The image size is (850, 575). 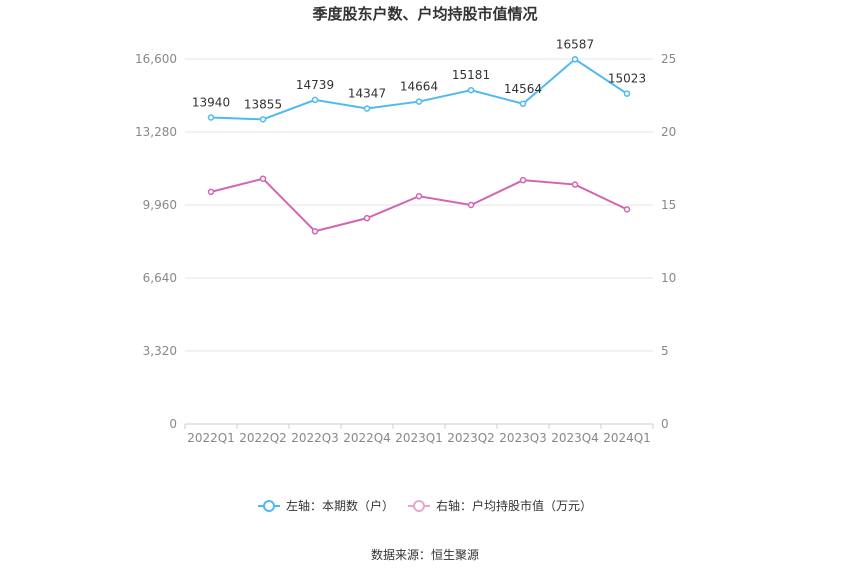 What do you see at coordinates (523, 438) in the screenshot?
I see `x-tick-label: 2023Q3` at bounding box center [523, 438].